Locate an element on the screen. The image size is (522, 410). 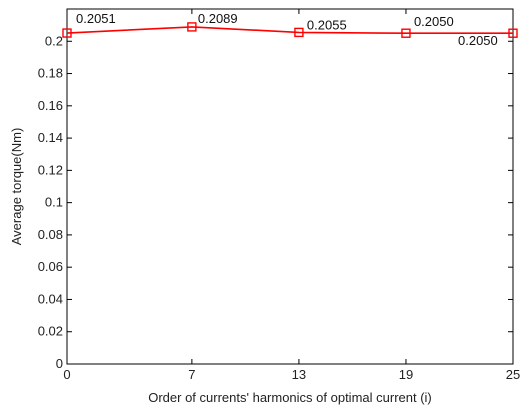
y-tick-label: 0.12 is located at coordinates (50, 169).